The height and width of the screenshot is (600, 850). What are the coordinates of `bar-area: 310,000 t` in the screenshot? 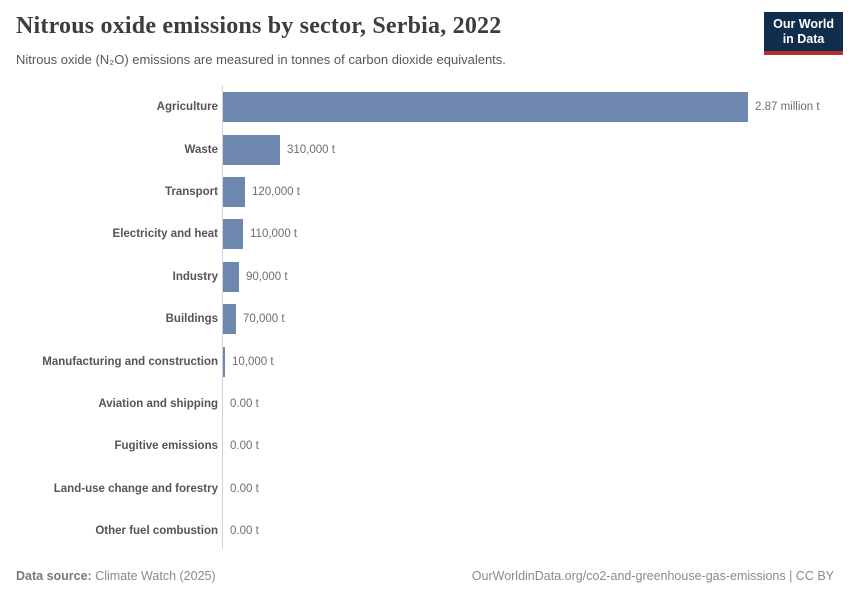 It's located at (528, 149).